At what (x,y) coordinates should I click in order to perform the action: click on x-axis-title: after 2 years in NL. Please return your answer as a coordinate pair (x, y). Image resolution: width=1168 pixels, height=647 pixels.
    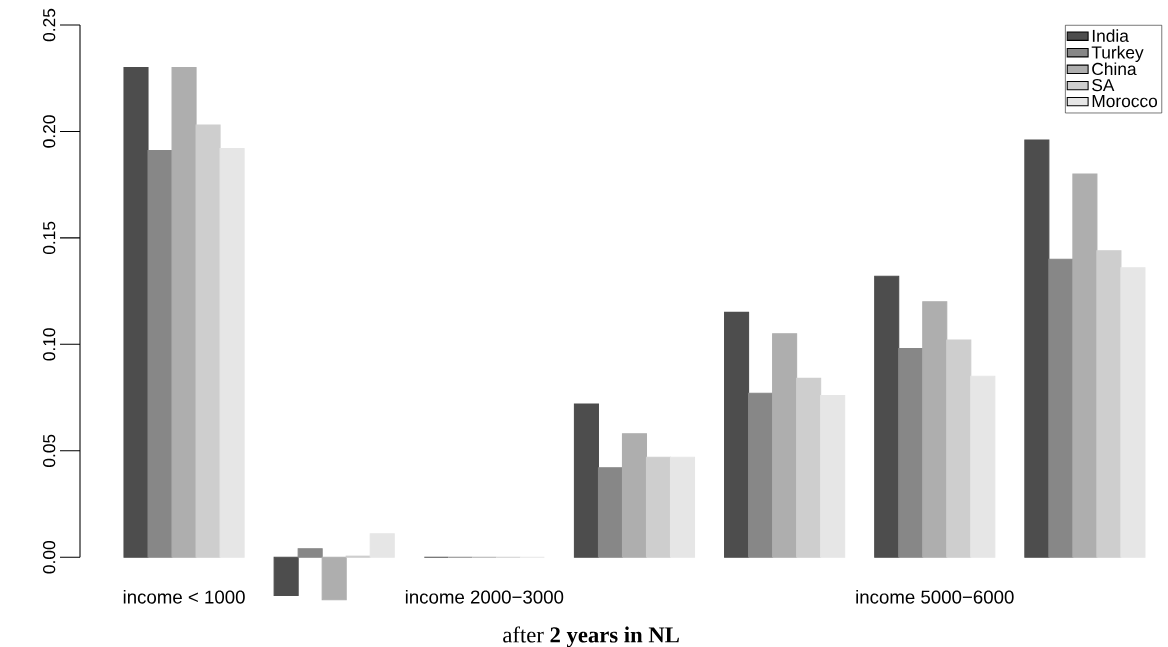
    Looking at the image, I should click on (591, 636).